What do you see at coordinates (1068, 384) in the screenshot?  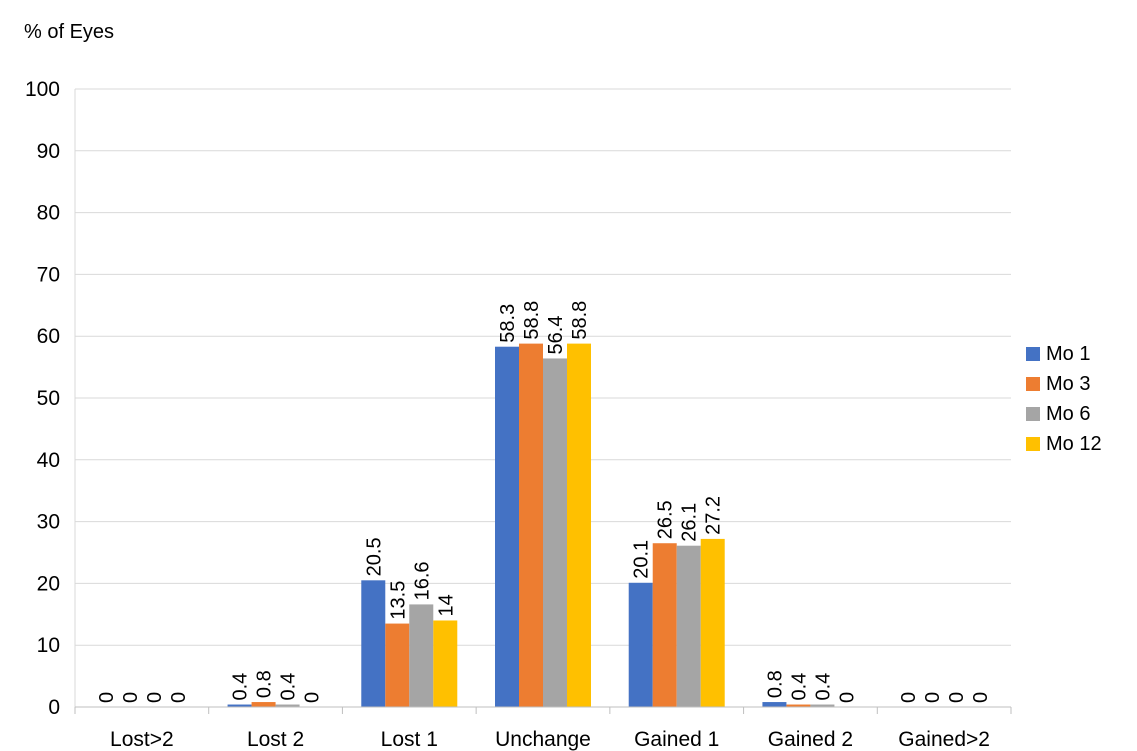 I see `legend-entry: Mo 3` at bounding box center [1068, 384].